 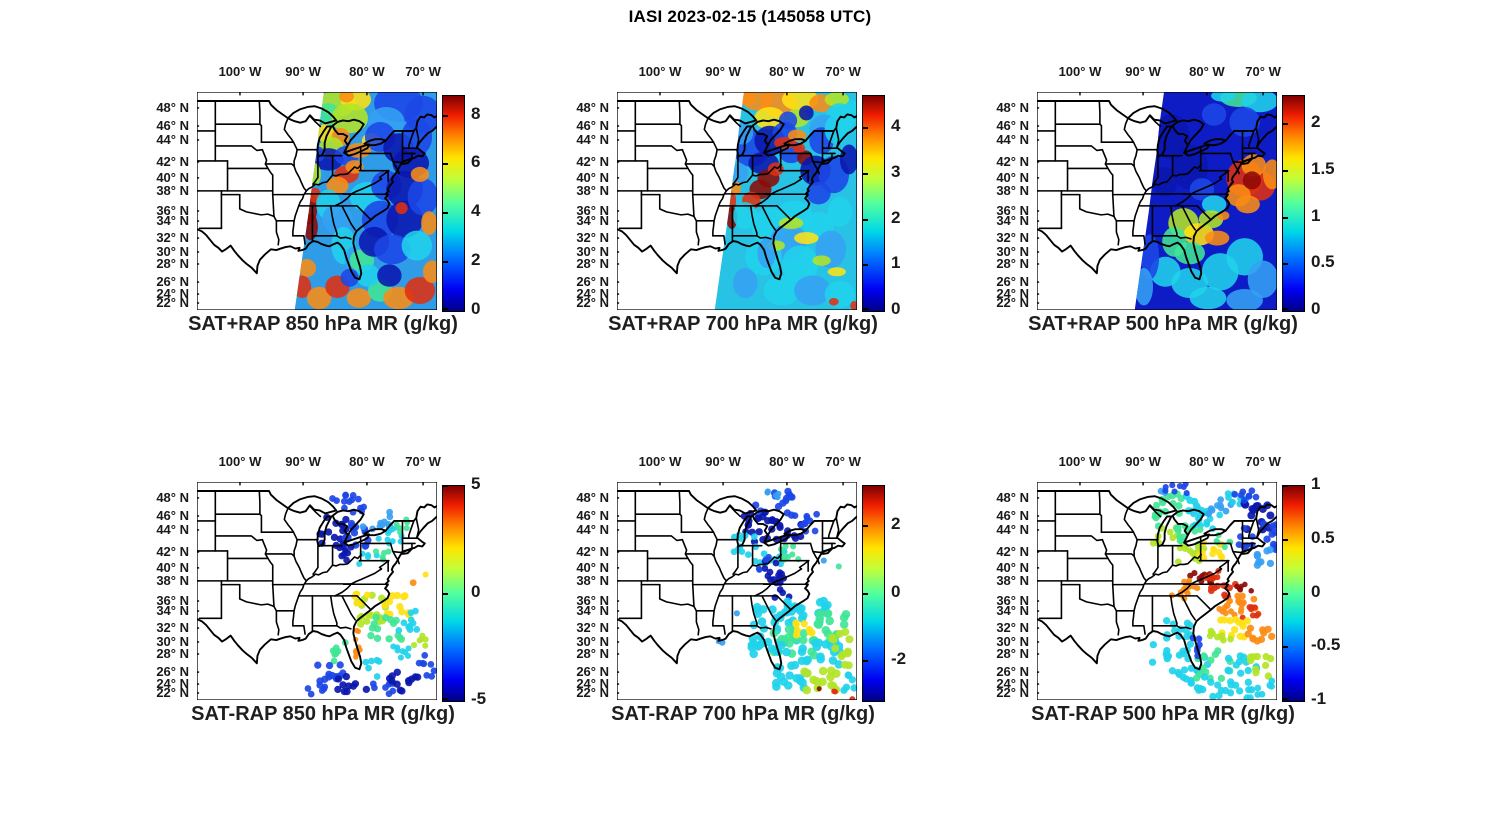 I want to click on colorbar-tick-label: -1, so click(x=1319, y=698).